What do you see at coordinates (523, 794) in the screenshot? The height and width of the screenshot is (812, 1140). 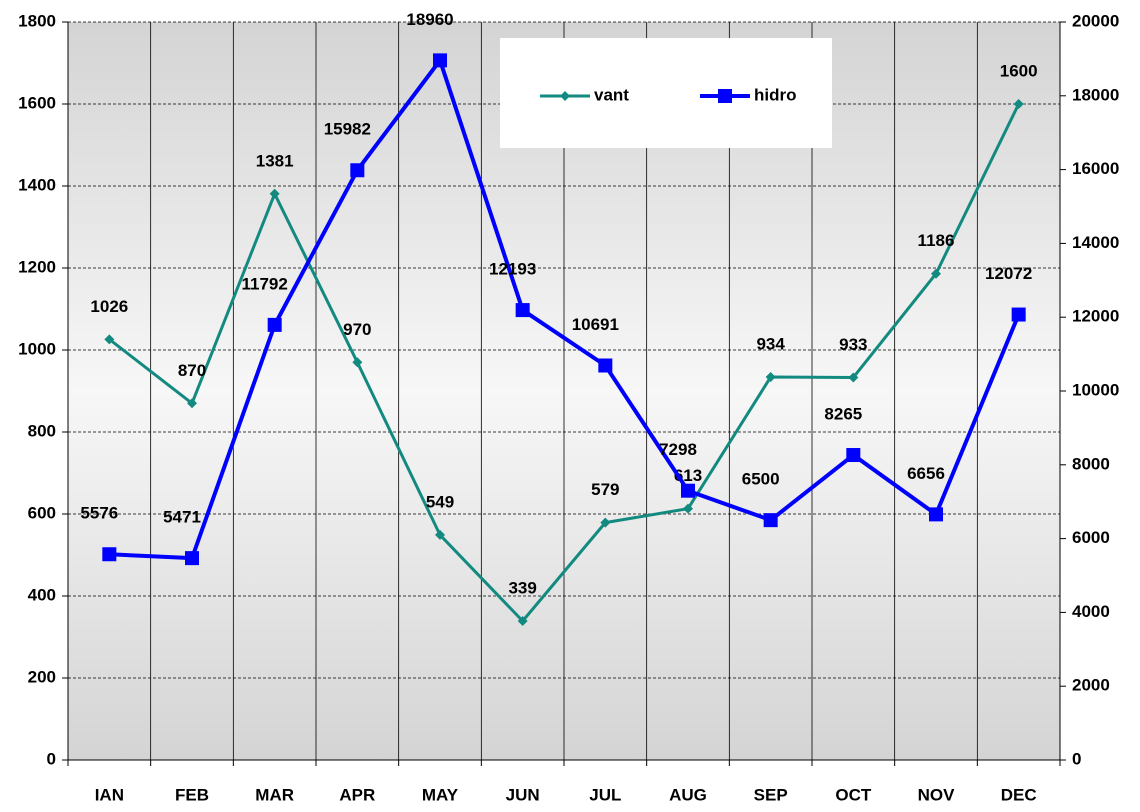 I see `x-tick-label: JUN` at bounding box center [523, 794].